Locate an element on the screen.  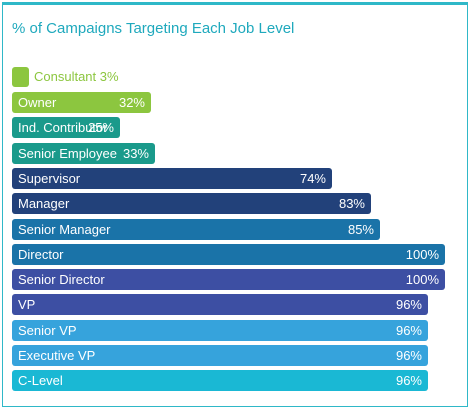
bar-owner: Owner 32% is located at coordinates (81, 102).